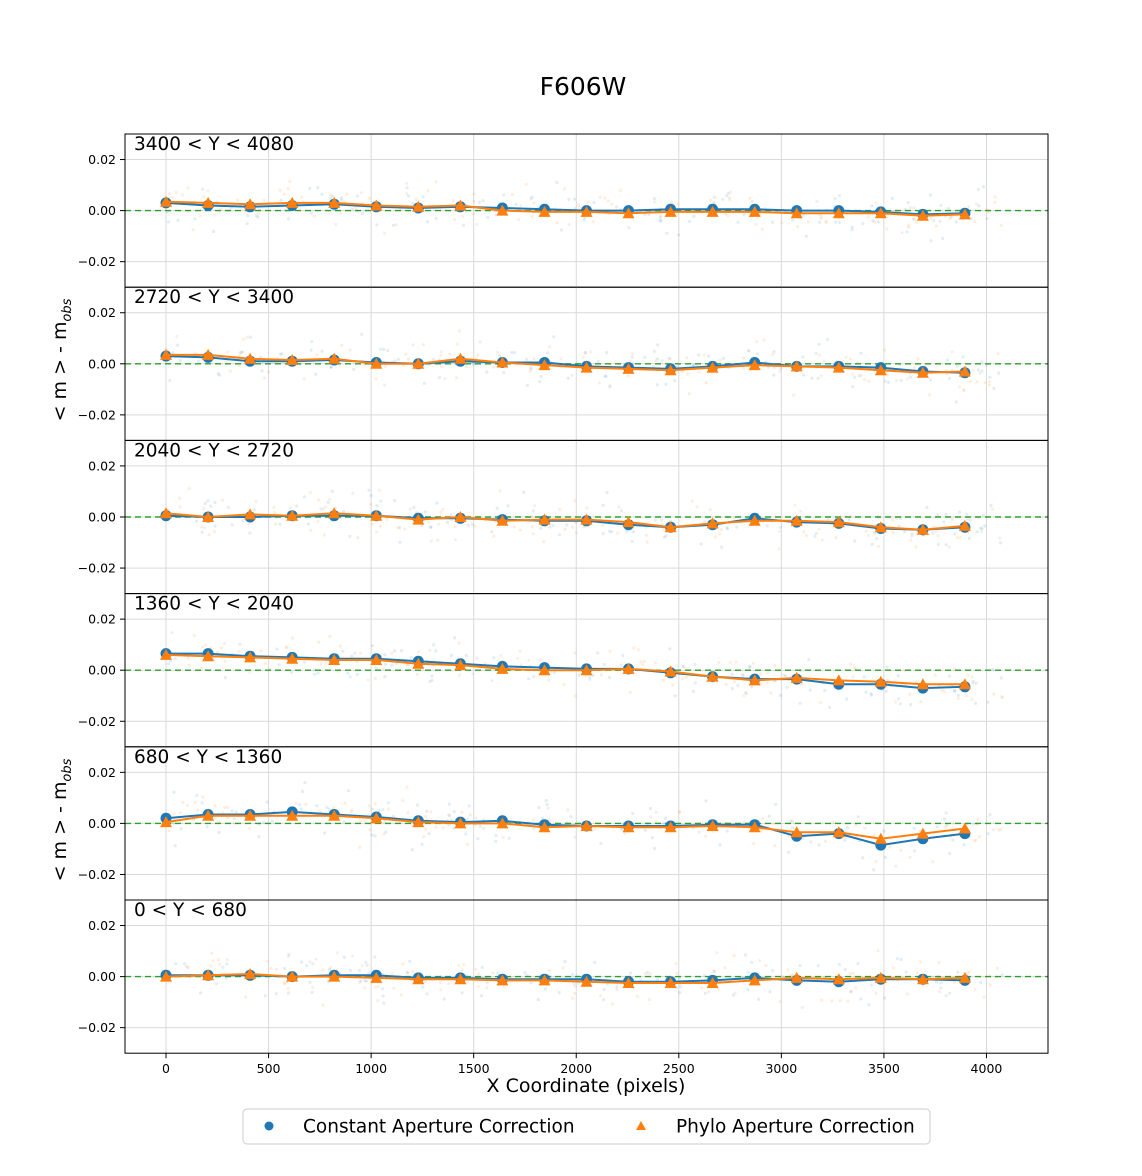 The height and width of the screenshot is (1176, 1142). What do you see at coordinates (565, 826) in the screenshot?
I see `series-phylo` at bounding box center [565, 826].